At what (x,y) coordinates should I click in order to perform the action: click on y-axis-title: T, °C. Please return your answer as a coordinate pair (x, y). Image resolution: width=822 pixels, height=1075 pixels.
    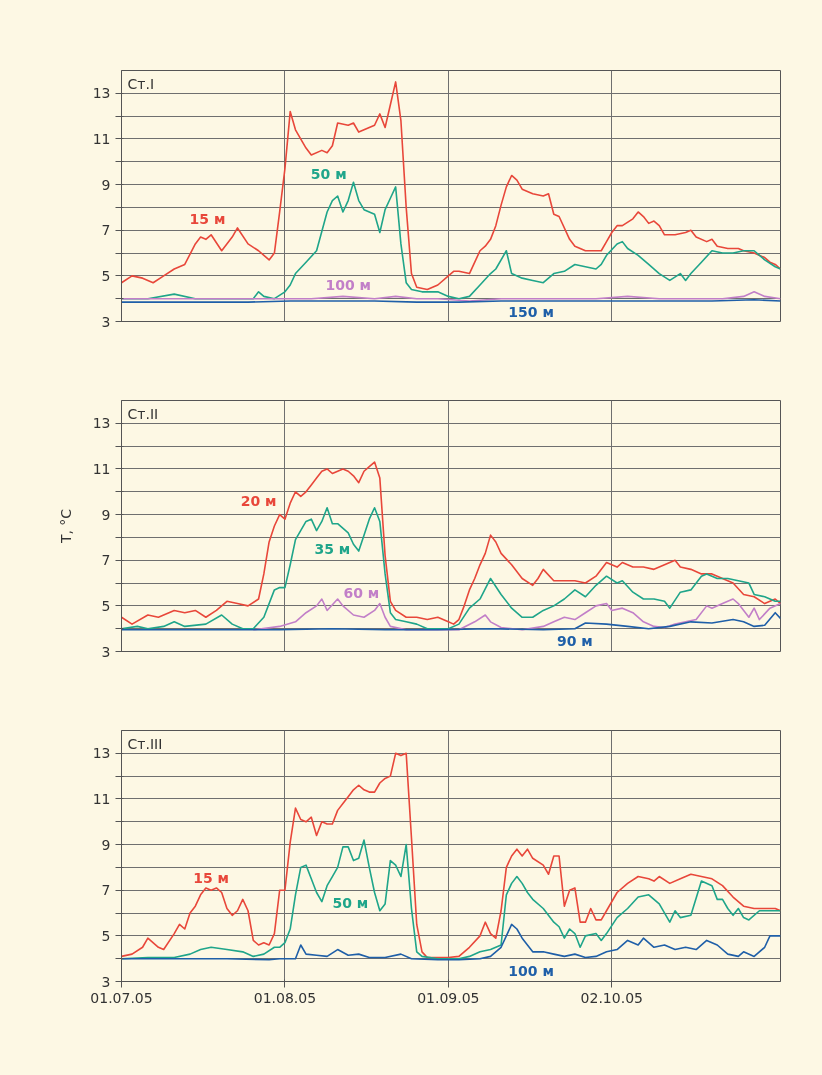
    Looking at the image, I should click on (65, 526).